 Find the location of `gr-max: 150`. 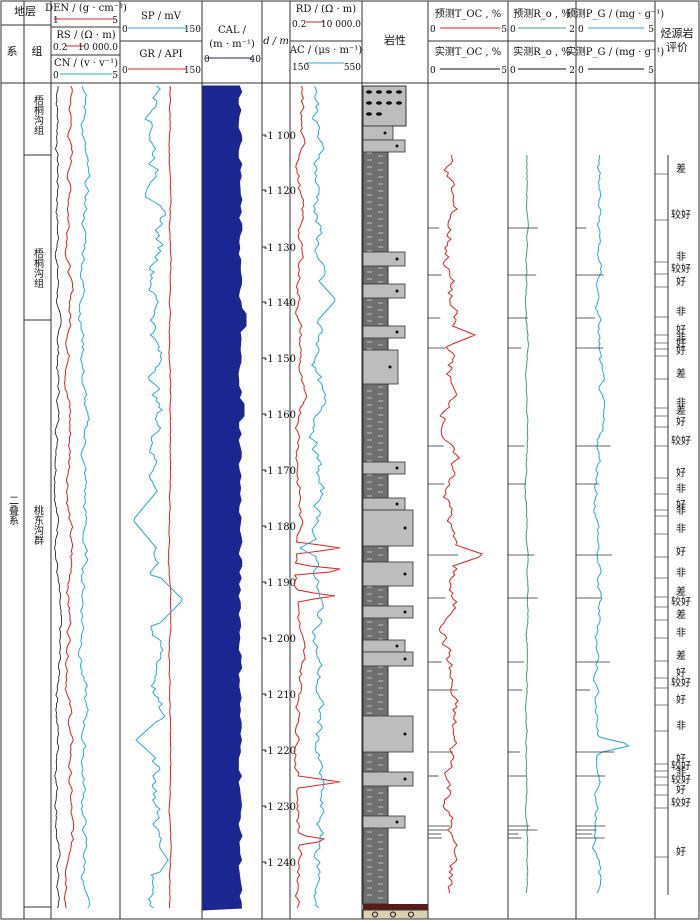

gr-max: 150 is located at coordinates (192, 71).